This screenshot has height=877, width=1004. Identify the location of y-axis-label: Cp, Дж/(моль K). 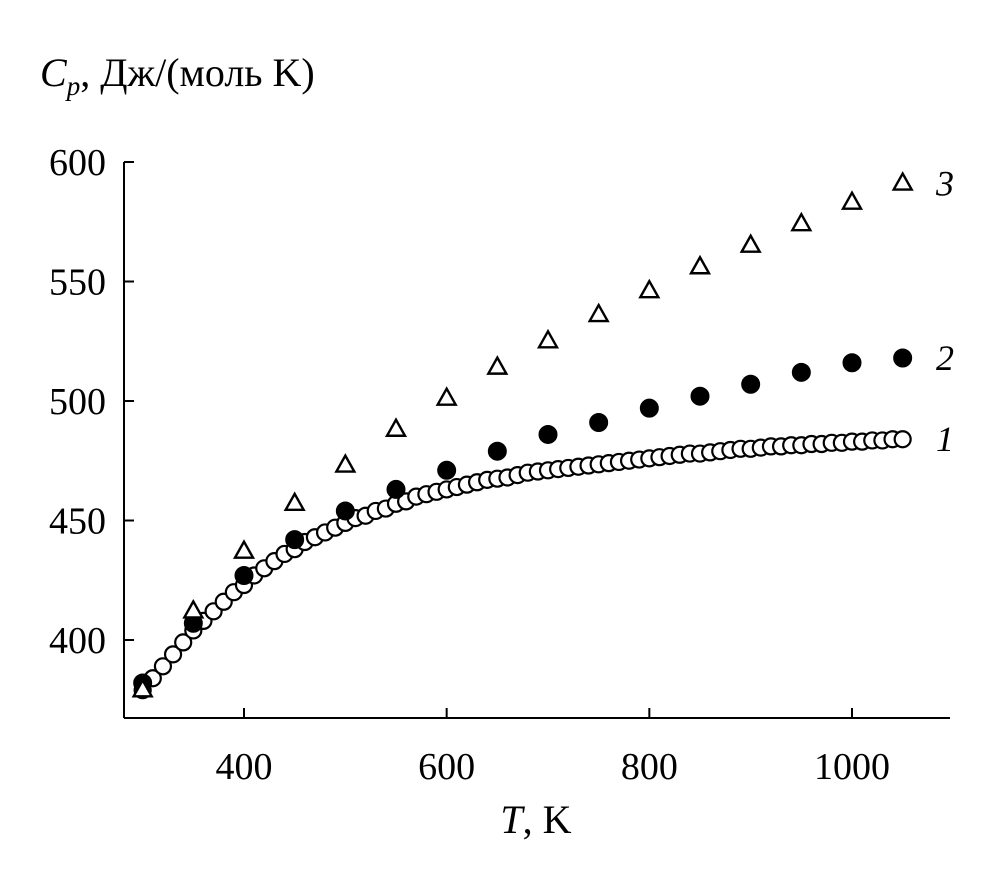
(177, 75).